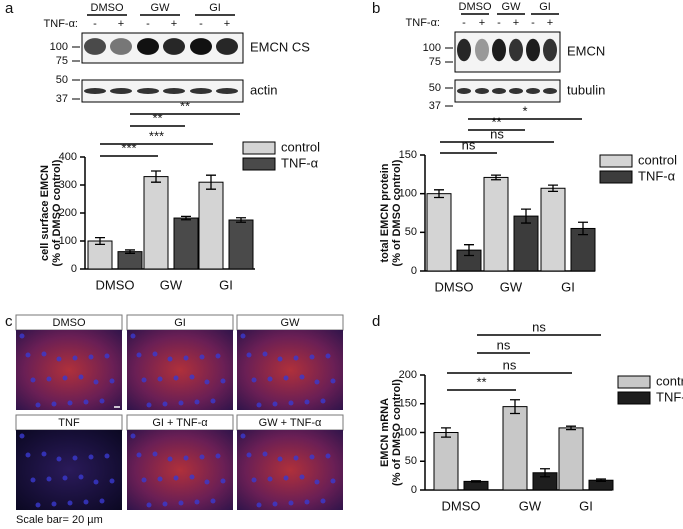 The width and height of the screenshot is (683, 529). What do you see at coordinates (454, 286) in the screenshot?
I see `x-tick-label: DMSO` at bounding box center [454, 286].